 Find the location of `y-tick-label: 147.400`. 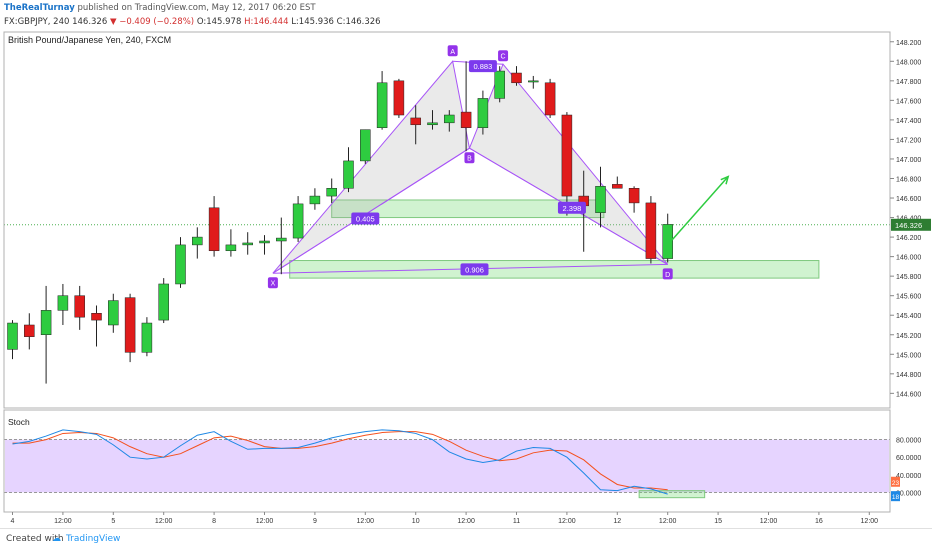

y-tick-label: 147.400 is located at coordinates (908, 121).